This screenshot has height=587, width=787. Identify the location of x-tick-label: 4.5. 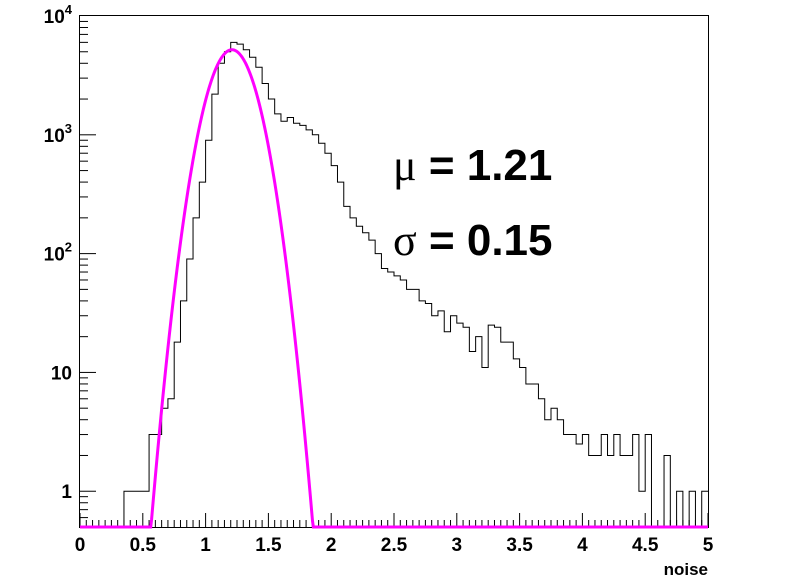
(645, 545).